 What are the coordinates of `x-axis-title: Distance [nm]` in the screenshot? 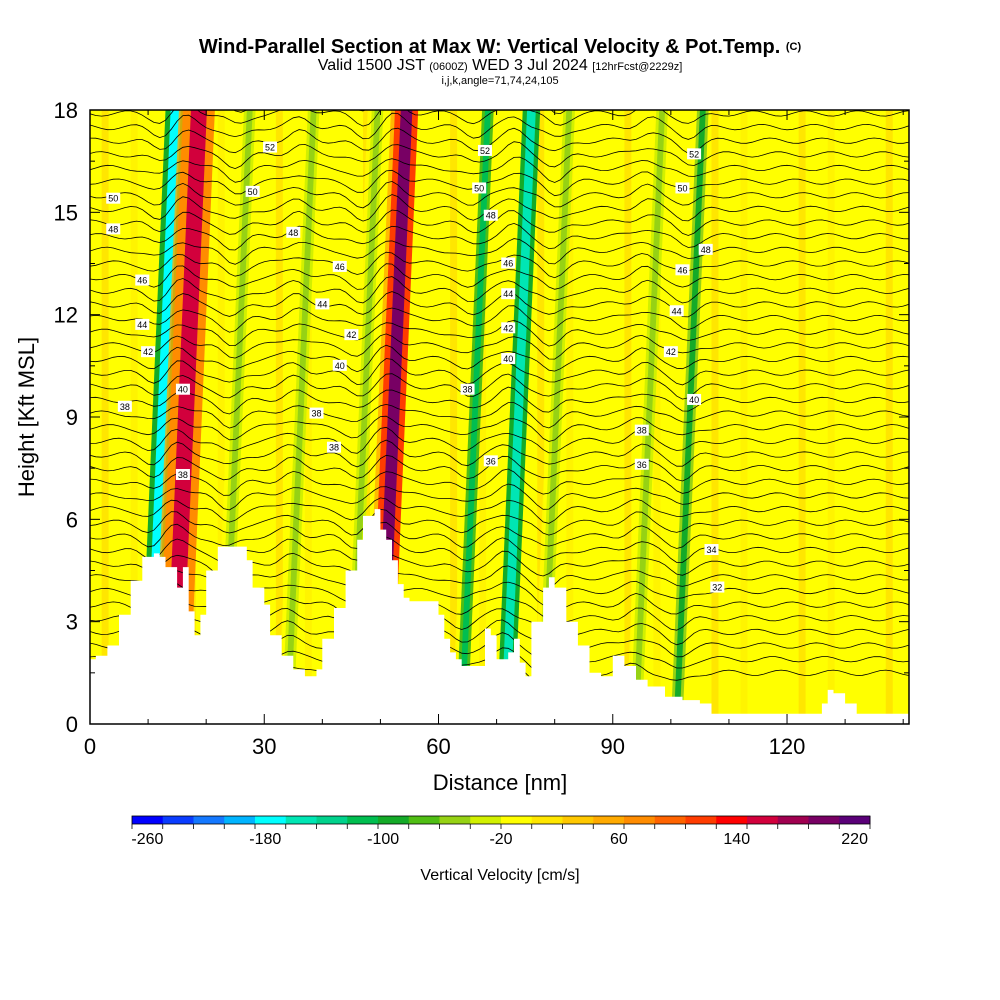 It's located at (500, 782).